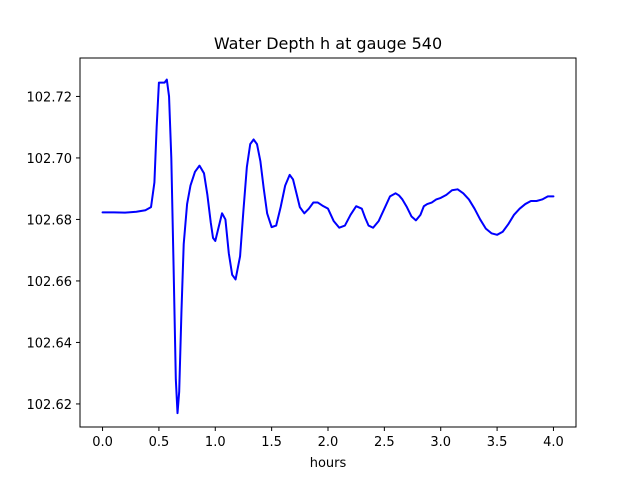 The width and height of the screenshot is (640, 480). I want to click on y-tick-label: 102.62, so click(50, 405).